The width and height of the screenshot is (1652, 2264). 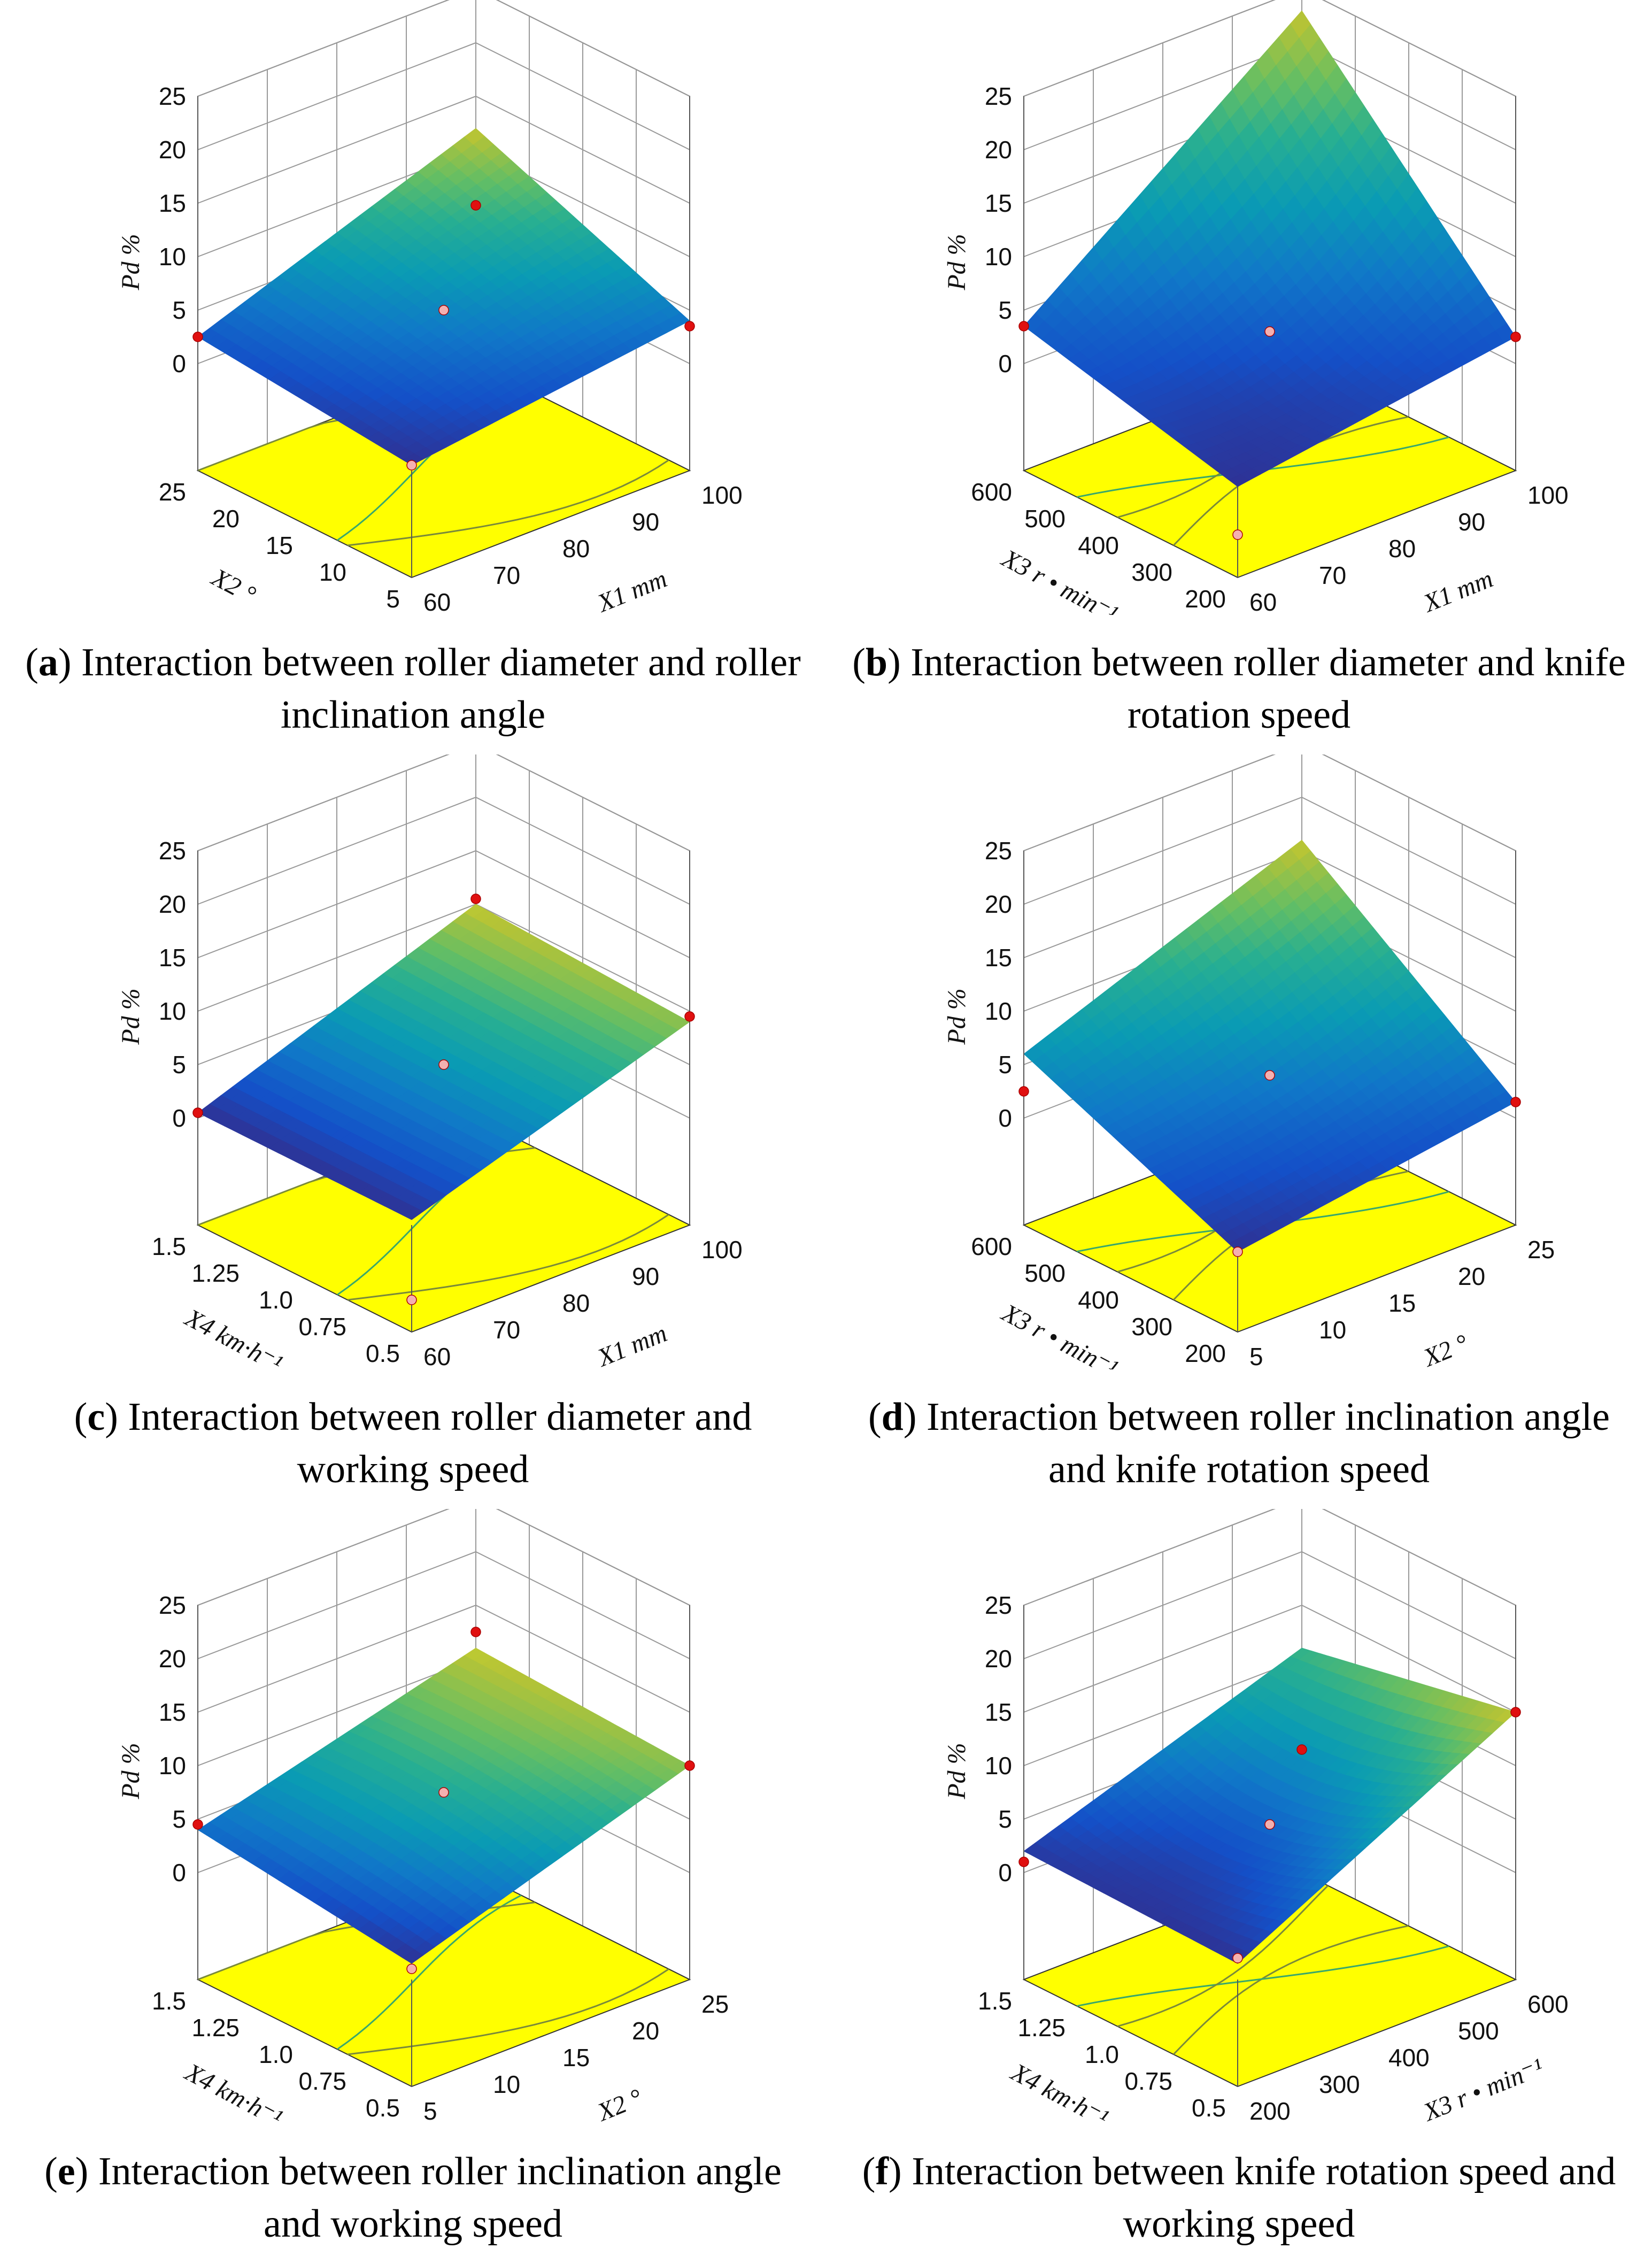 I want to click on x-tick-label: 20, so click(x=1471, y=1276).